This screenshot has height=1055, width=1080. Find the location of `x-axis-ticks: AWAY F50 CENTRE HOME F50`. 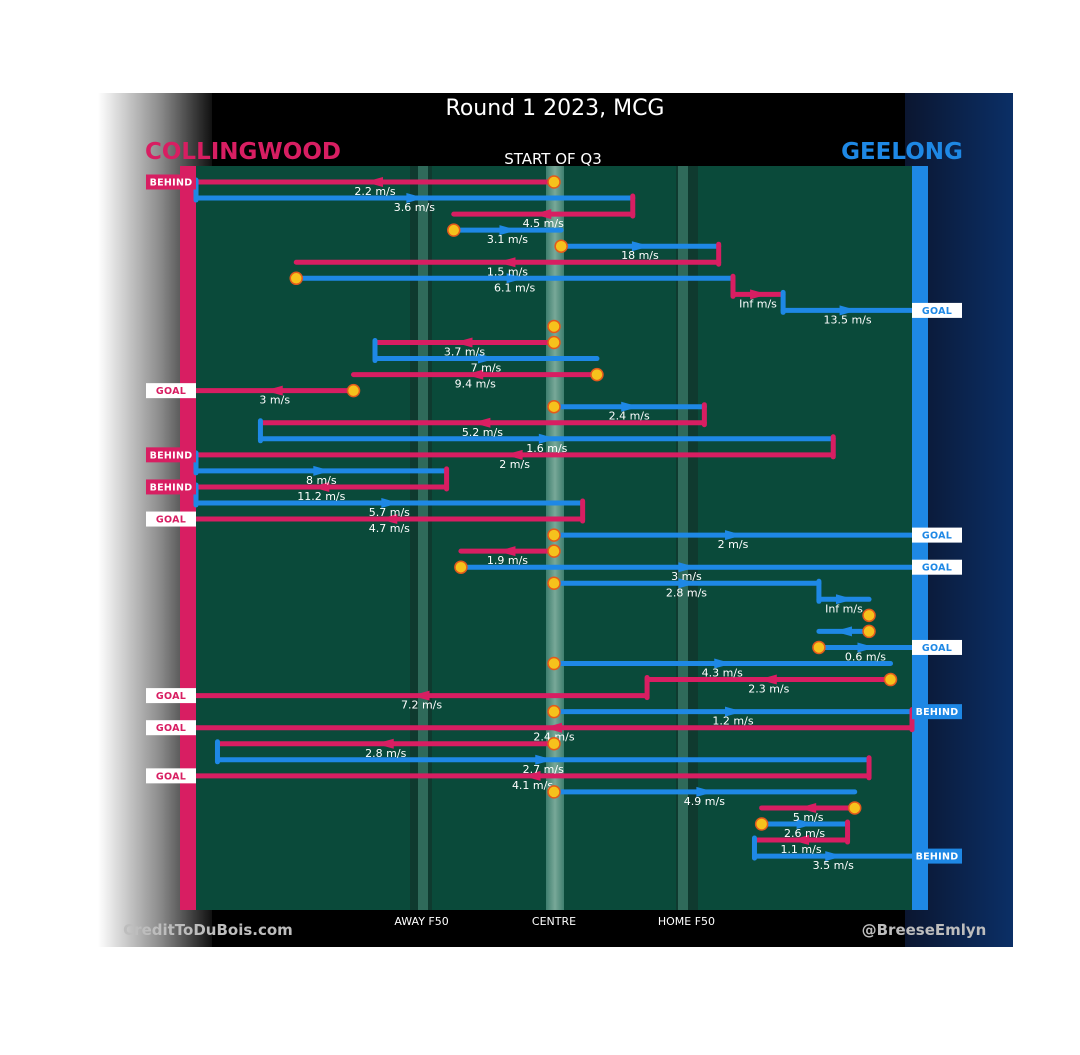

x-axis-ticks: AWAY F50 CENTRE HOME F50 is located at coordinates (554, 921).